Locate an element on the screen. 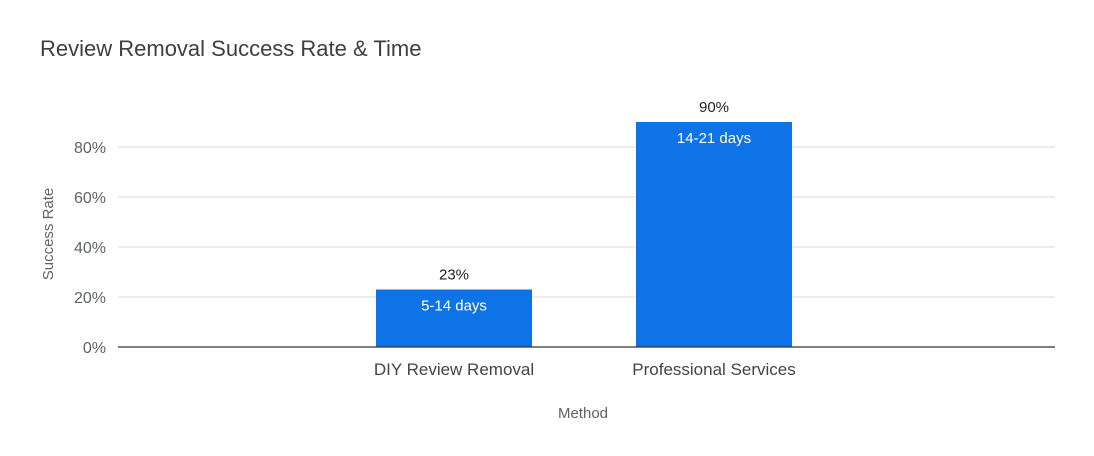 This screenshot has height=456, width=1094. y-tick-label: 40% is located at coordinates (90, 248).